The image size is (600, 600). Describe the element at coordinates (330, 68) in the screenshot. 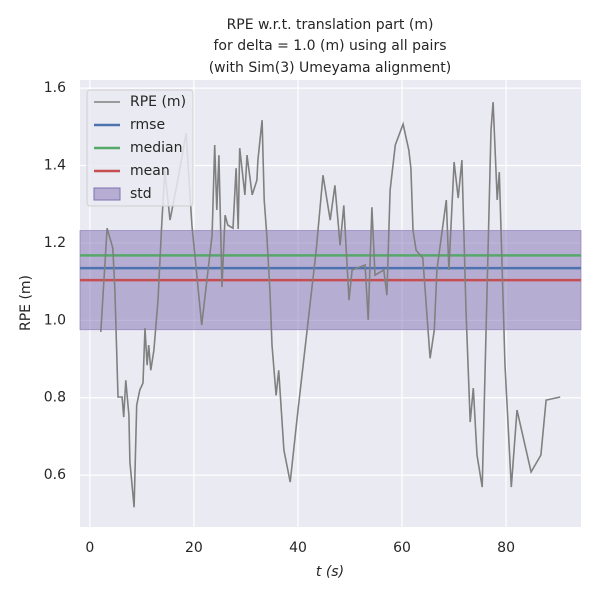

I see `chart-title: (with Sim(3) Umeyama alignment)` at that location.